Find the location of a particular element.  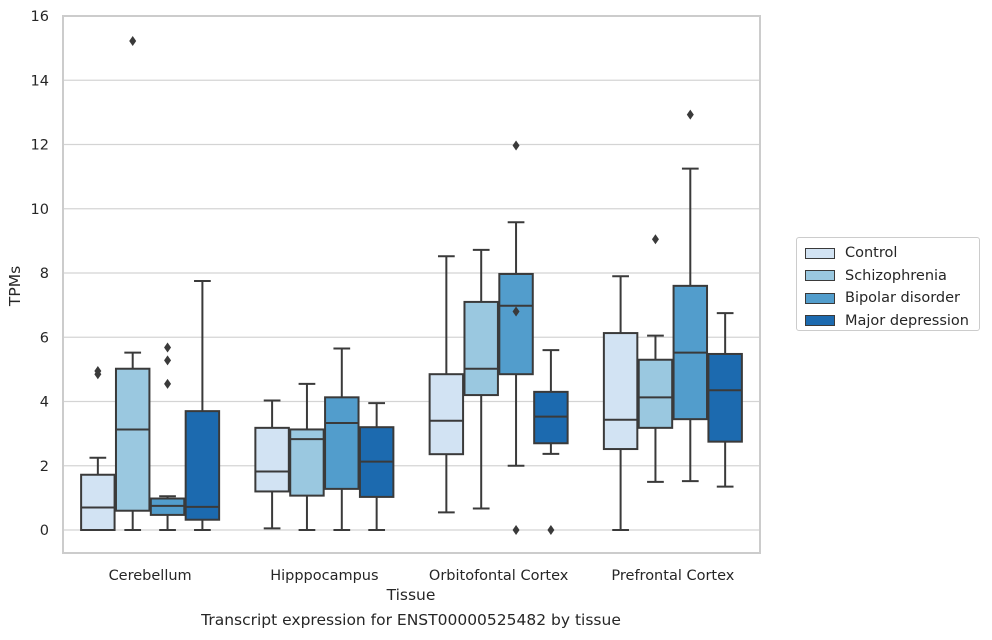

legend-item: Schizophrenia is located at coordinates (892, 276).